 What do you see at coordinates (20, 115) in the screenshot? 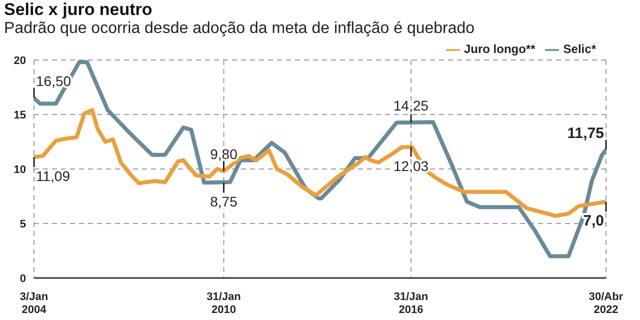
I see `y-tick-label: 15` at bounding box center [20, 115].